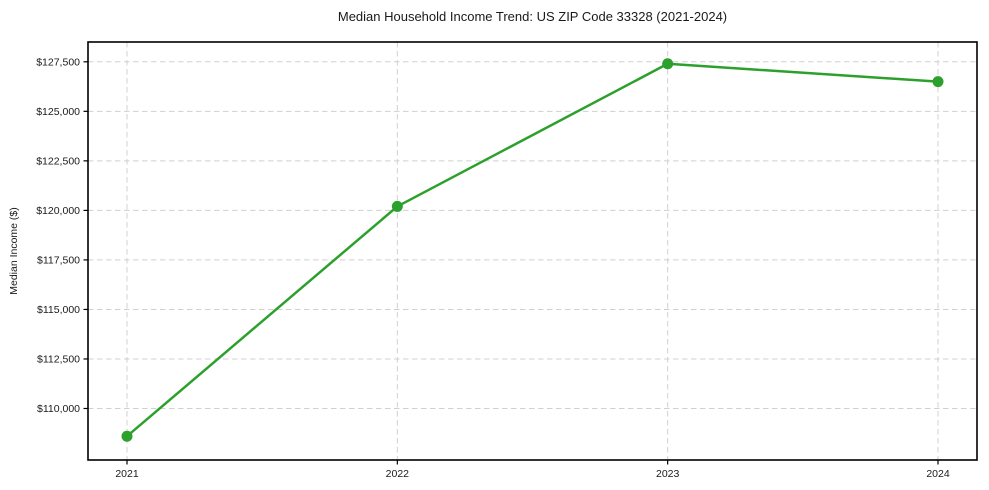  I want to click on x-tick-label: 2023, so click(668, 474).